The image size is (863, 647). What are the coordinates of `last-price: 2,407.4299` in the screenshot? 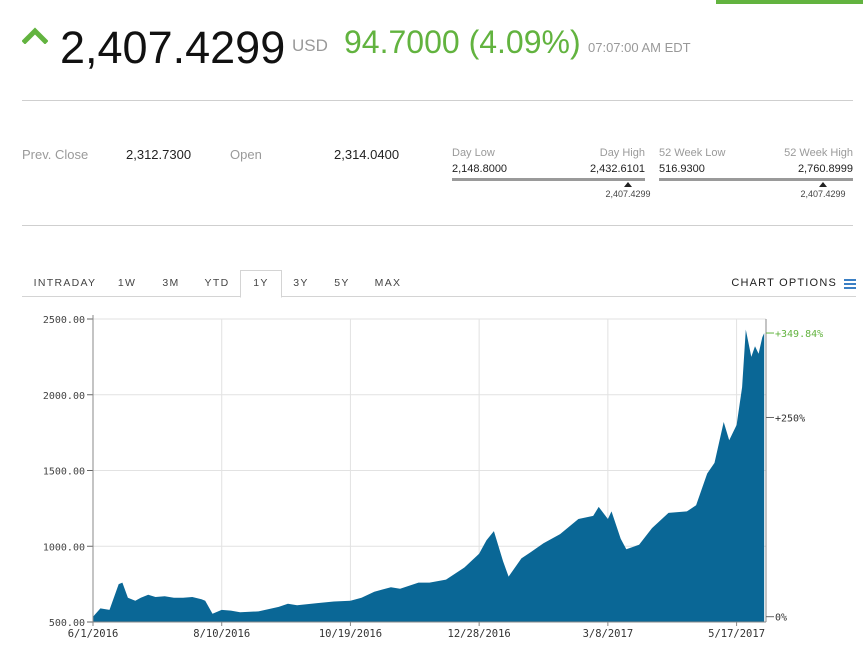 It's located at (173, 47).